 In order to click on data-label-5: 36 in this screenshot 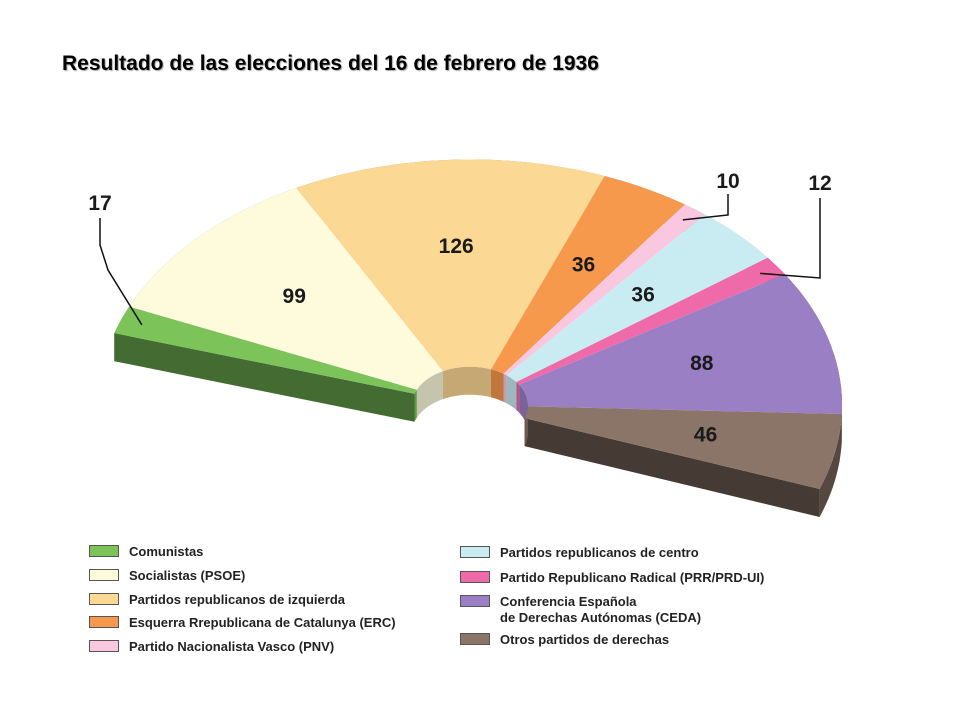, I will do `click(642, 294)`.